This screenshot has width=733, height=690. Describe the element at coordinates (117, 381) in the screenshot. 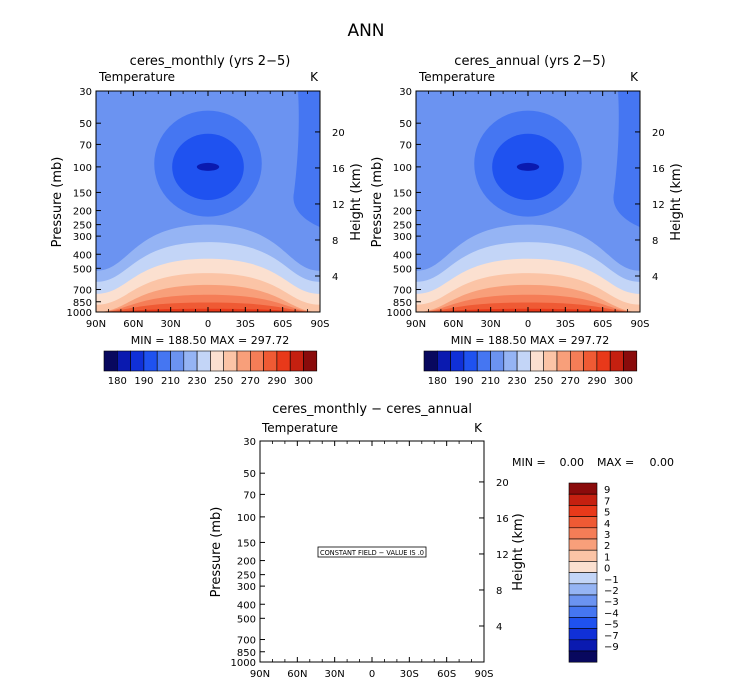

I see `colorbar-label: 180` at that location.